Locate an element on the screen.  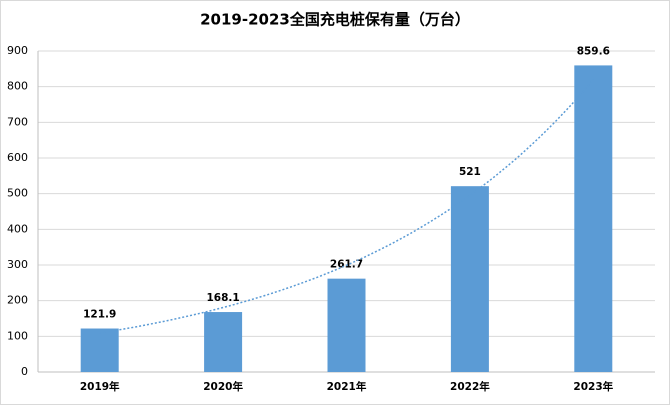
y-tick-label: 100 is located at coordinates (17, 335).